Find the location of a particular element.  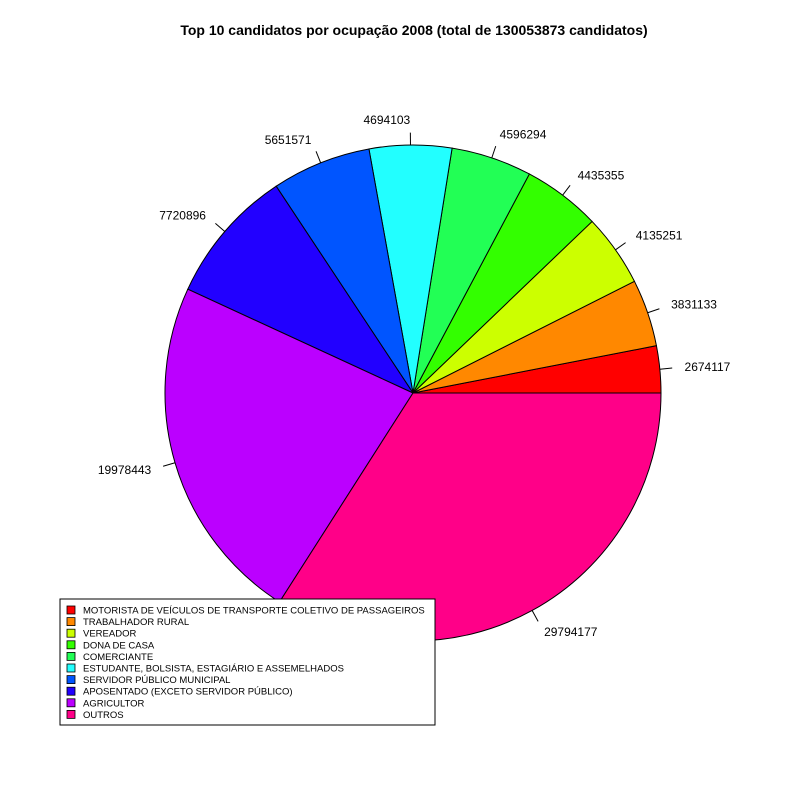

slice-value-label: 2674117 is located at coordinates (708, 367).